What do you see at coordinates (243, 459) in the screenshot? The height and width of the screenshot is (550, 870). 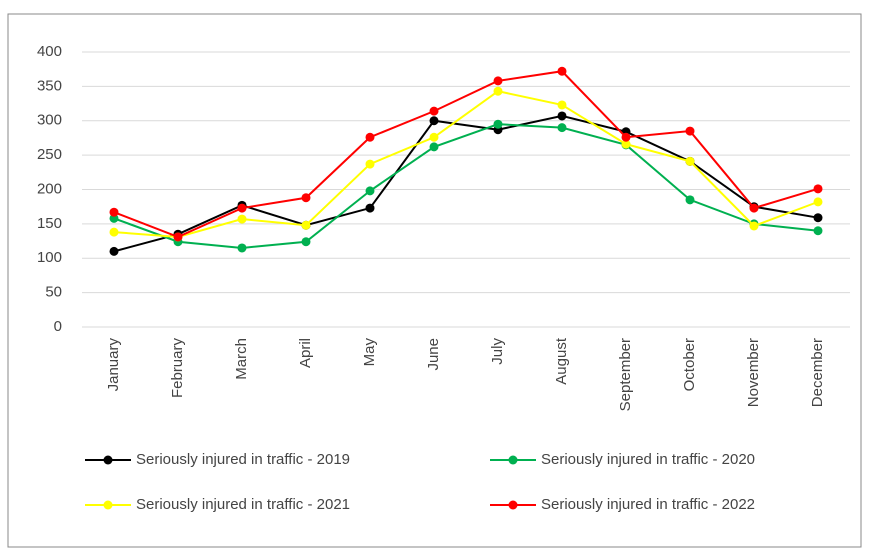 I see `legend-label: Seriously injured in traffic - 2019` at bounding box center [243, 459].